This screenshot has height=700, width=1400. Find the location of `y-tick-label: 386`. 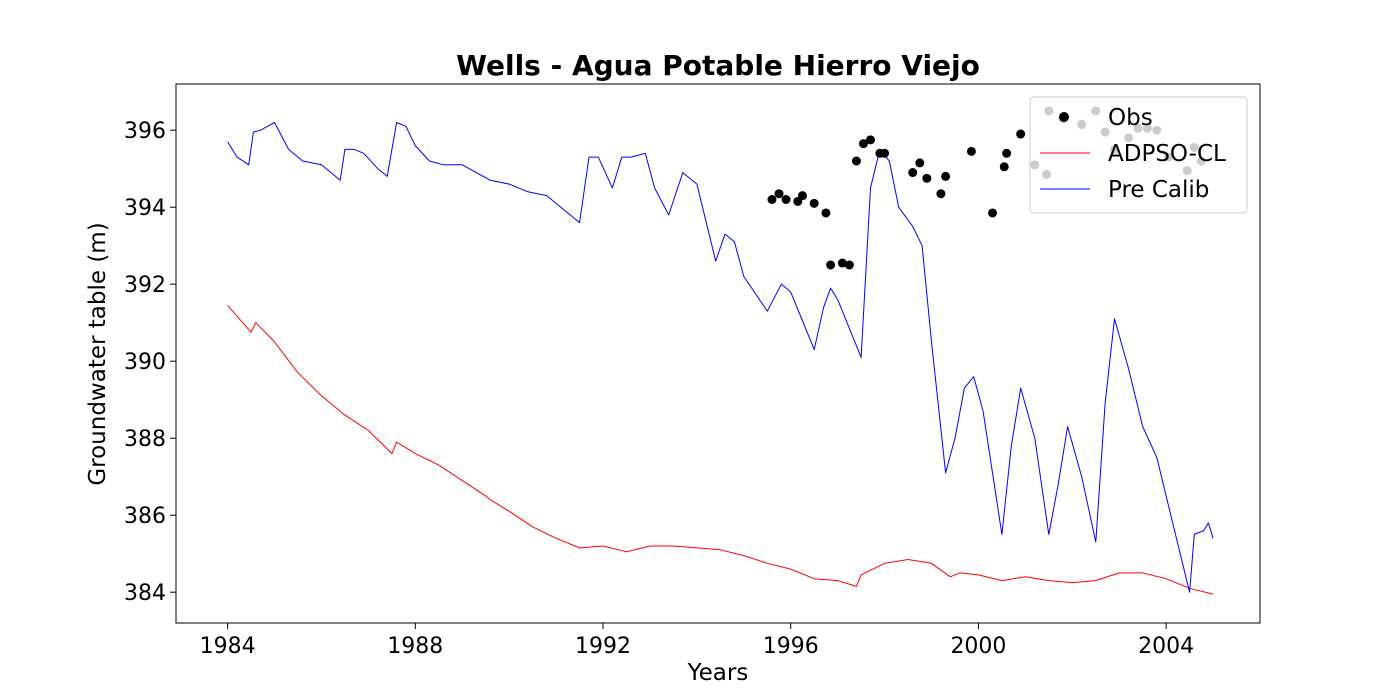

y-tick-label: 386 is located at coordinates (145, 516).